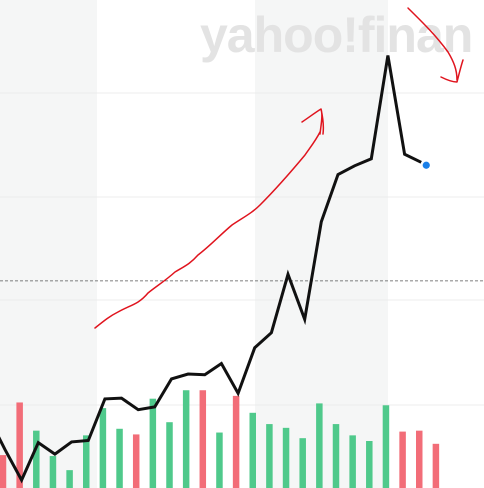  Describe the element at coordinates (336, 35) in the screenshot. I see `yahoo-finance-watermark: yahoo!finan` at that location.